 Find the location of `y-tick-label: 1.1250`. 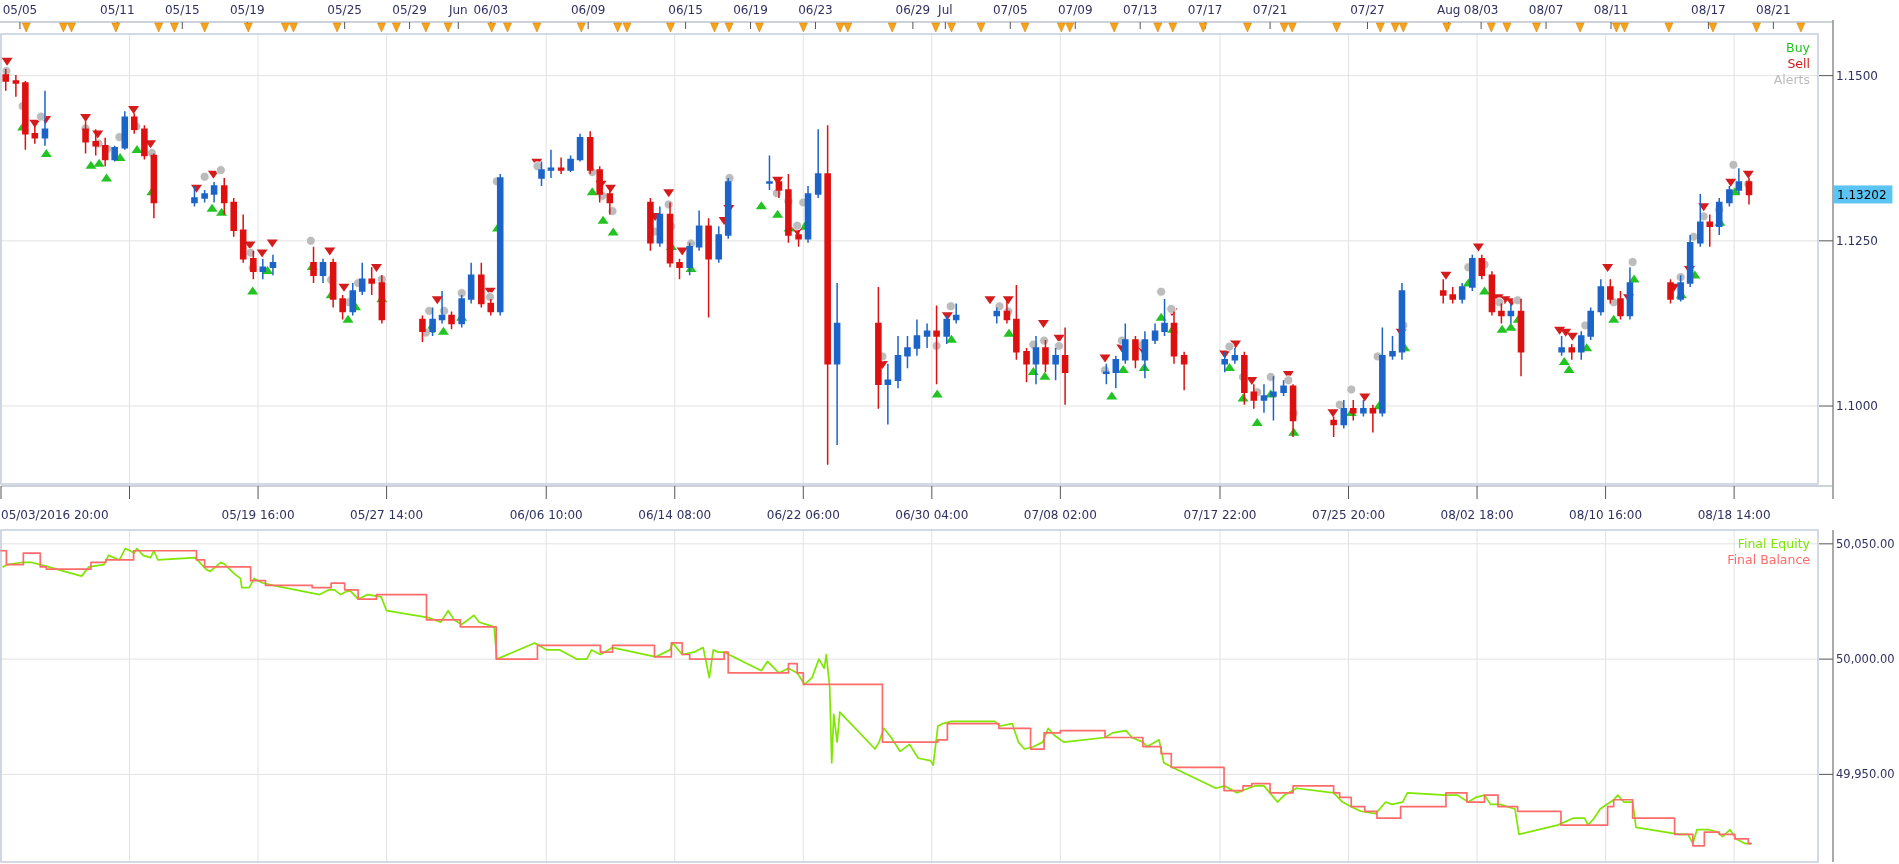

y-tick-label: 1.1250 is located at coordinates (1857, 241).